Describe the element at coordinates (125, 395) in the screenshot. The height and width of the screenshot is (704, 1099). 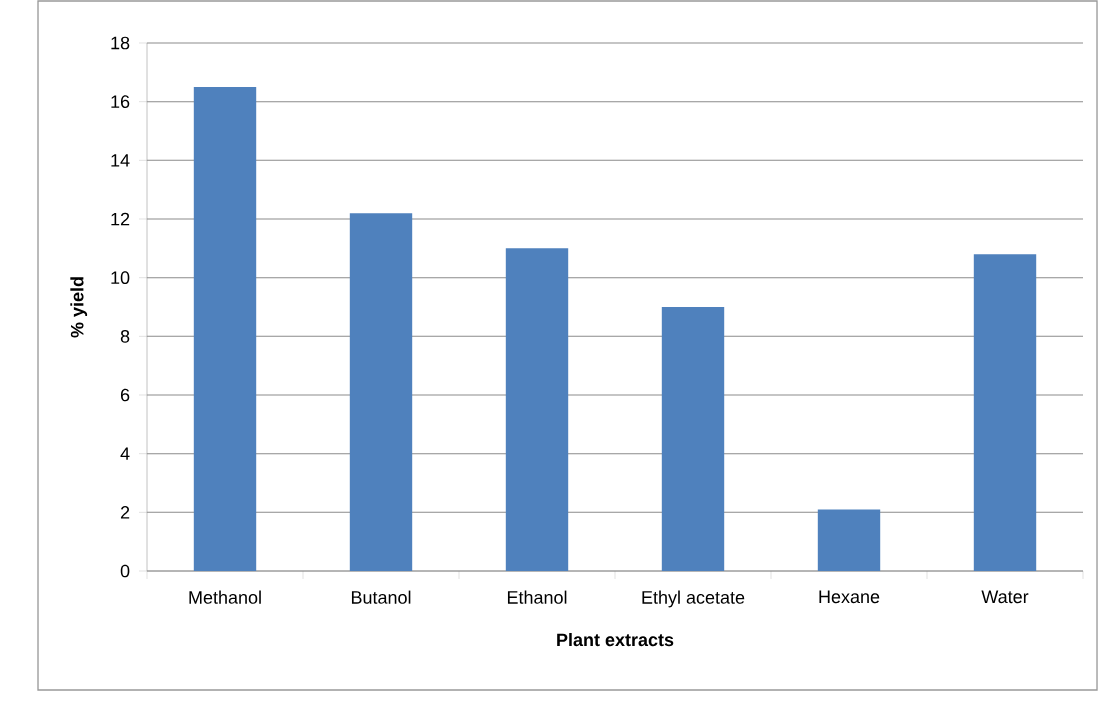
I see `y-tick-label: 6` at that location.